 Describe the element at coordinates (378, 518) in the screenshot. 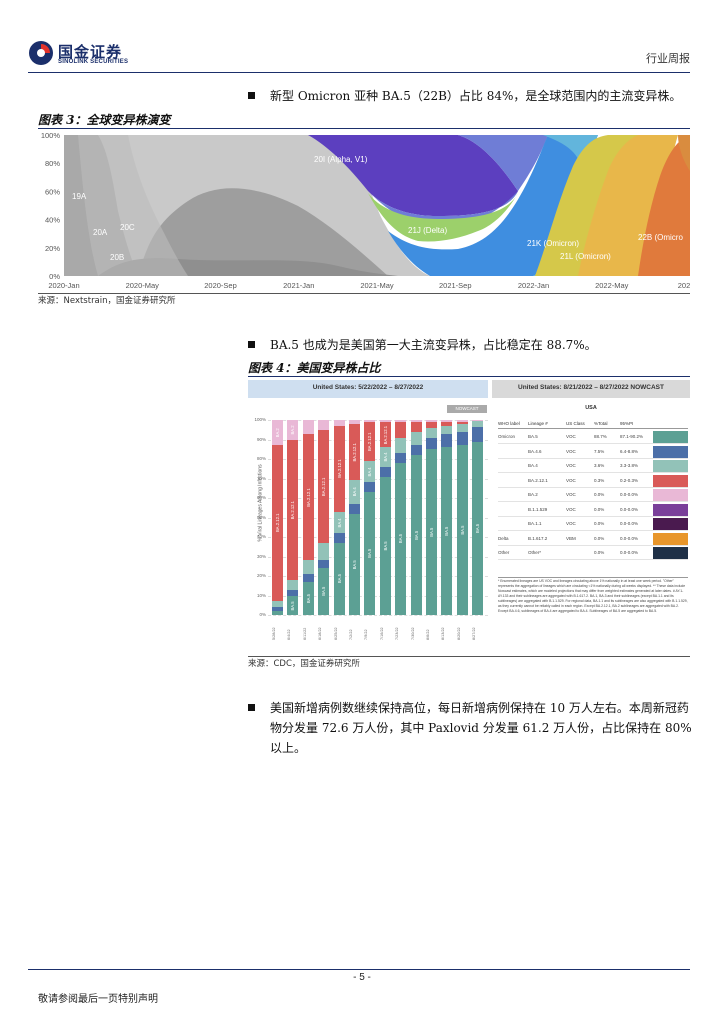

I see `gridline` at that location.